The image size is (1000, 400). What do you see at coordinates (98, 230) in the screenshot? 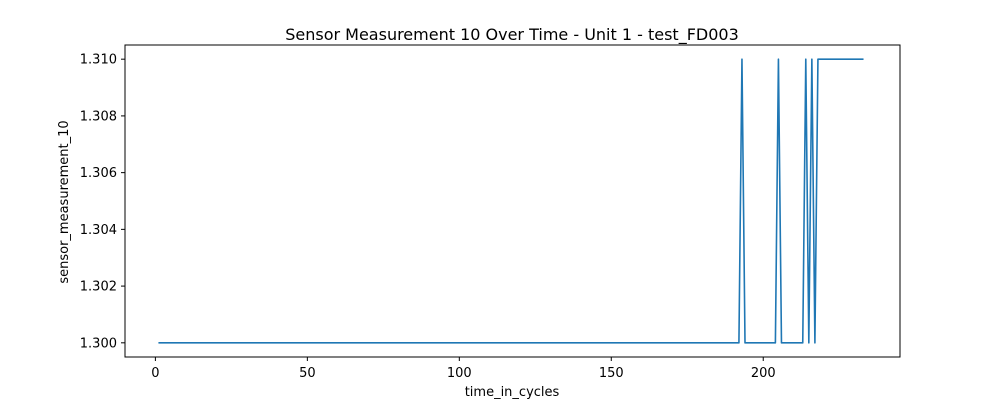
I see `y-tick-label: 1.304` at bounding box center [98, 230].